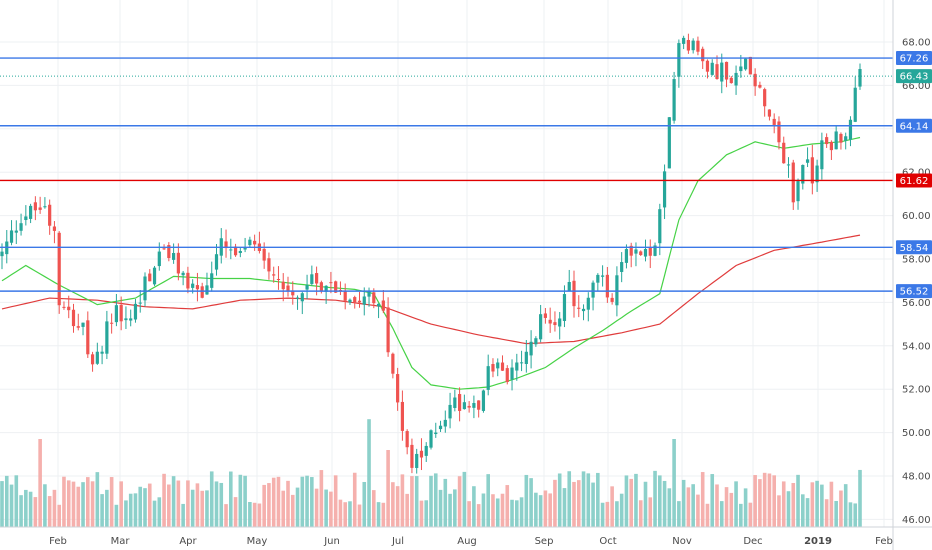  I want to click on y-tick-label: 60.00, so click(916, 216).